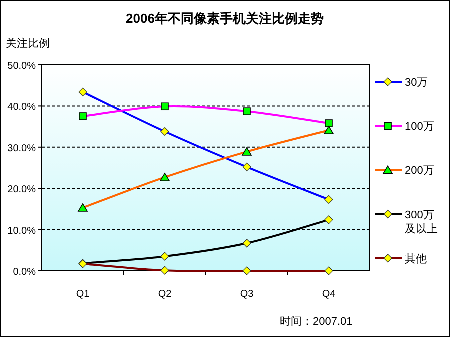 Image resolution: width=450 pixels, height=337 pixels. What do you see at coordinates (419, 171) in the screenshot?
I see `legend-label: 200万` at bounding box center [419, 171].